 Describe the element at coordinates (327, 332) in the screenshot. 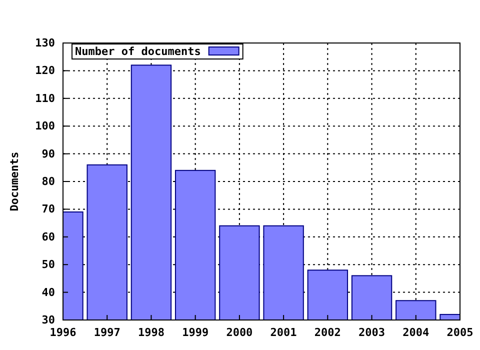

I see `x-tick-label: 2002` at that location.